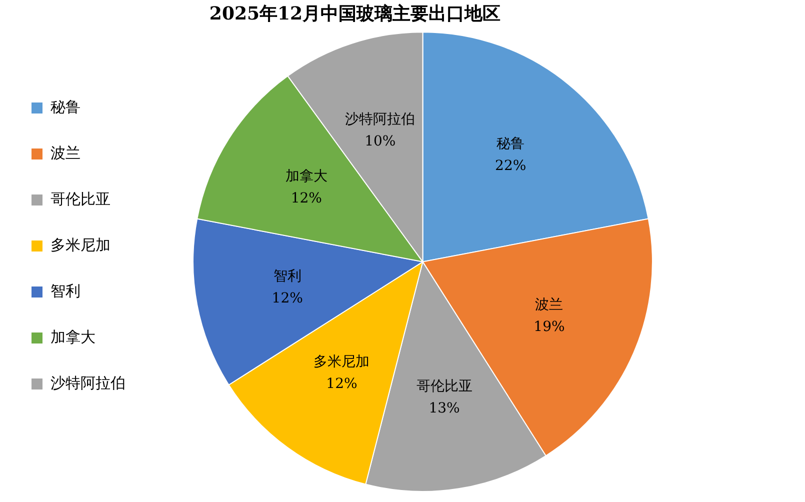  What do you see at coordinates (306, 176) in the screenshot?
I see `slice-label: 加拿大` at bounding box center [306, 176].